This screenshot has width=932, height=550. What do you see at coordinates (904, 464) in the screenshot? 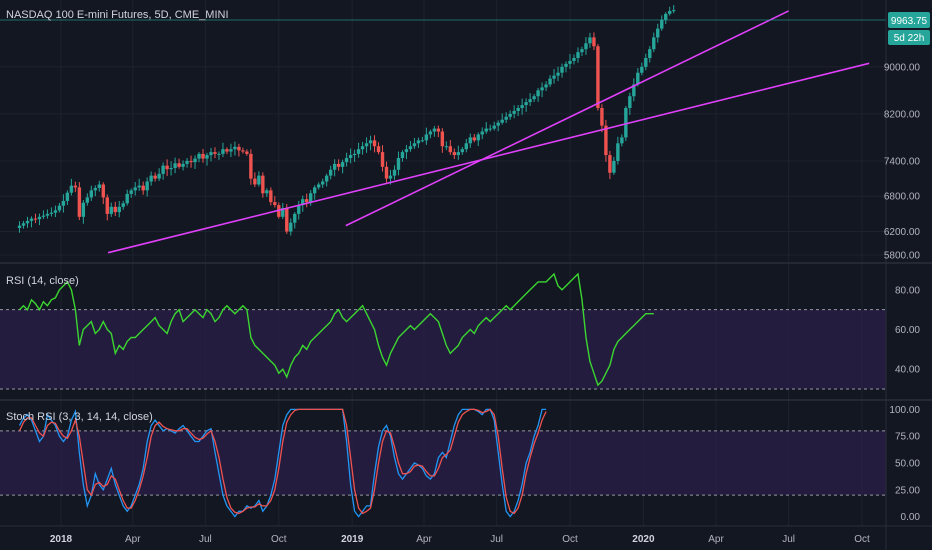
I see `stoch-axis: 100.00 75.00 50.00 25.00 0.00` at bounding box center [904, 464].